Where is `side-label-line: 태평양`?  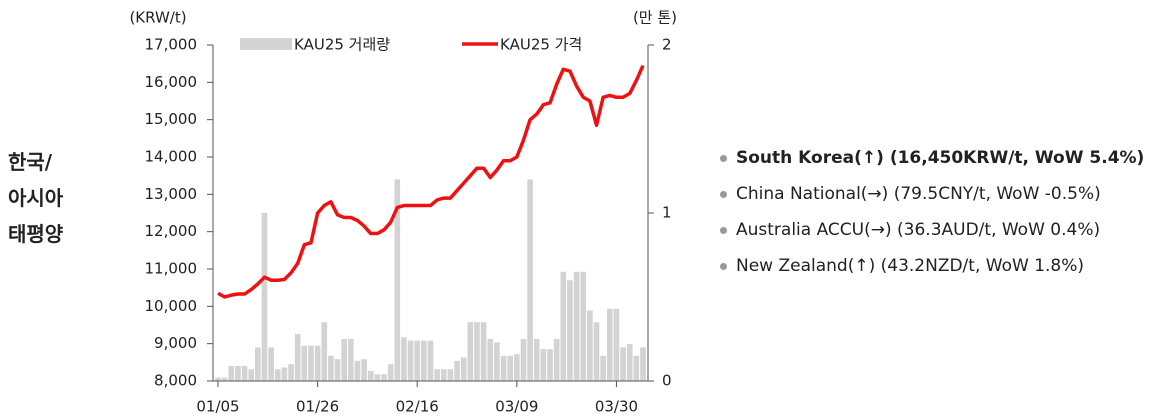 side-label-line: 태평양 is located at coordinates (36, 234).